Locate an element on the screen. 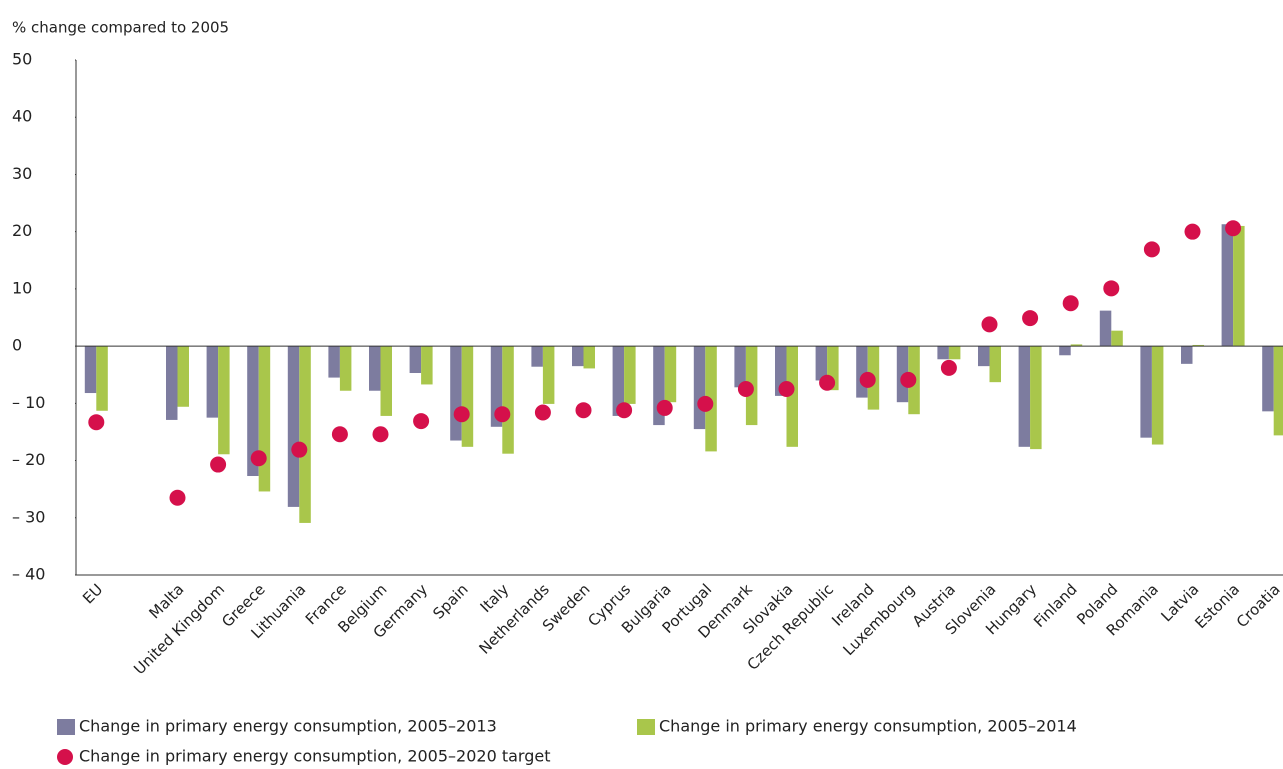  x-tick-label: Finland is located at coordinates (1055, 605).